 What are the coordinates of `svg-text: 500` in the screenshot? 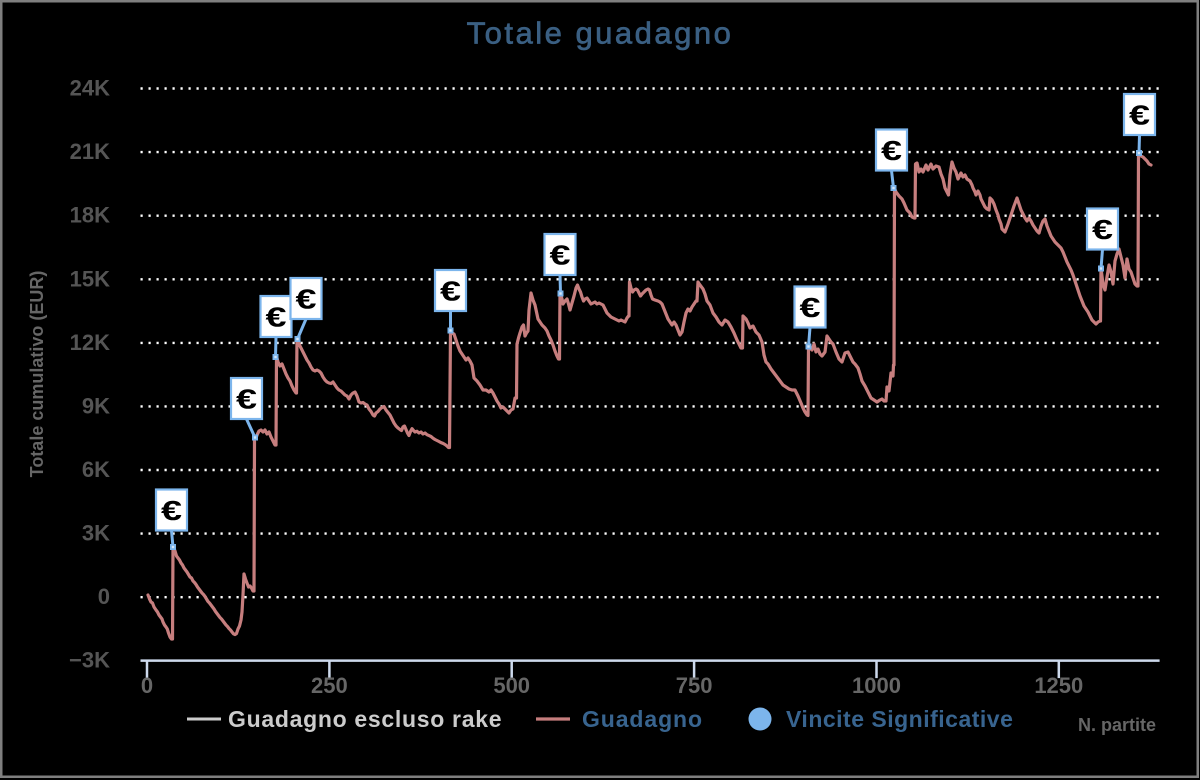 It's located at (511, 685).